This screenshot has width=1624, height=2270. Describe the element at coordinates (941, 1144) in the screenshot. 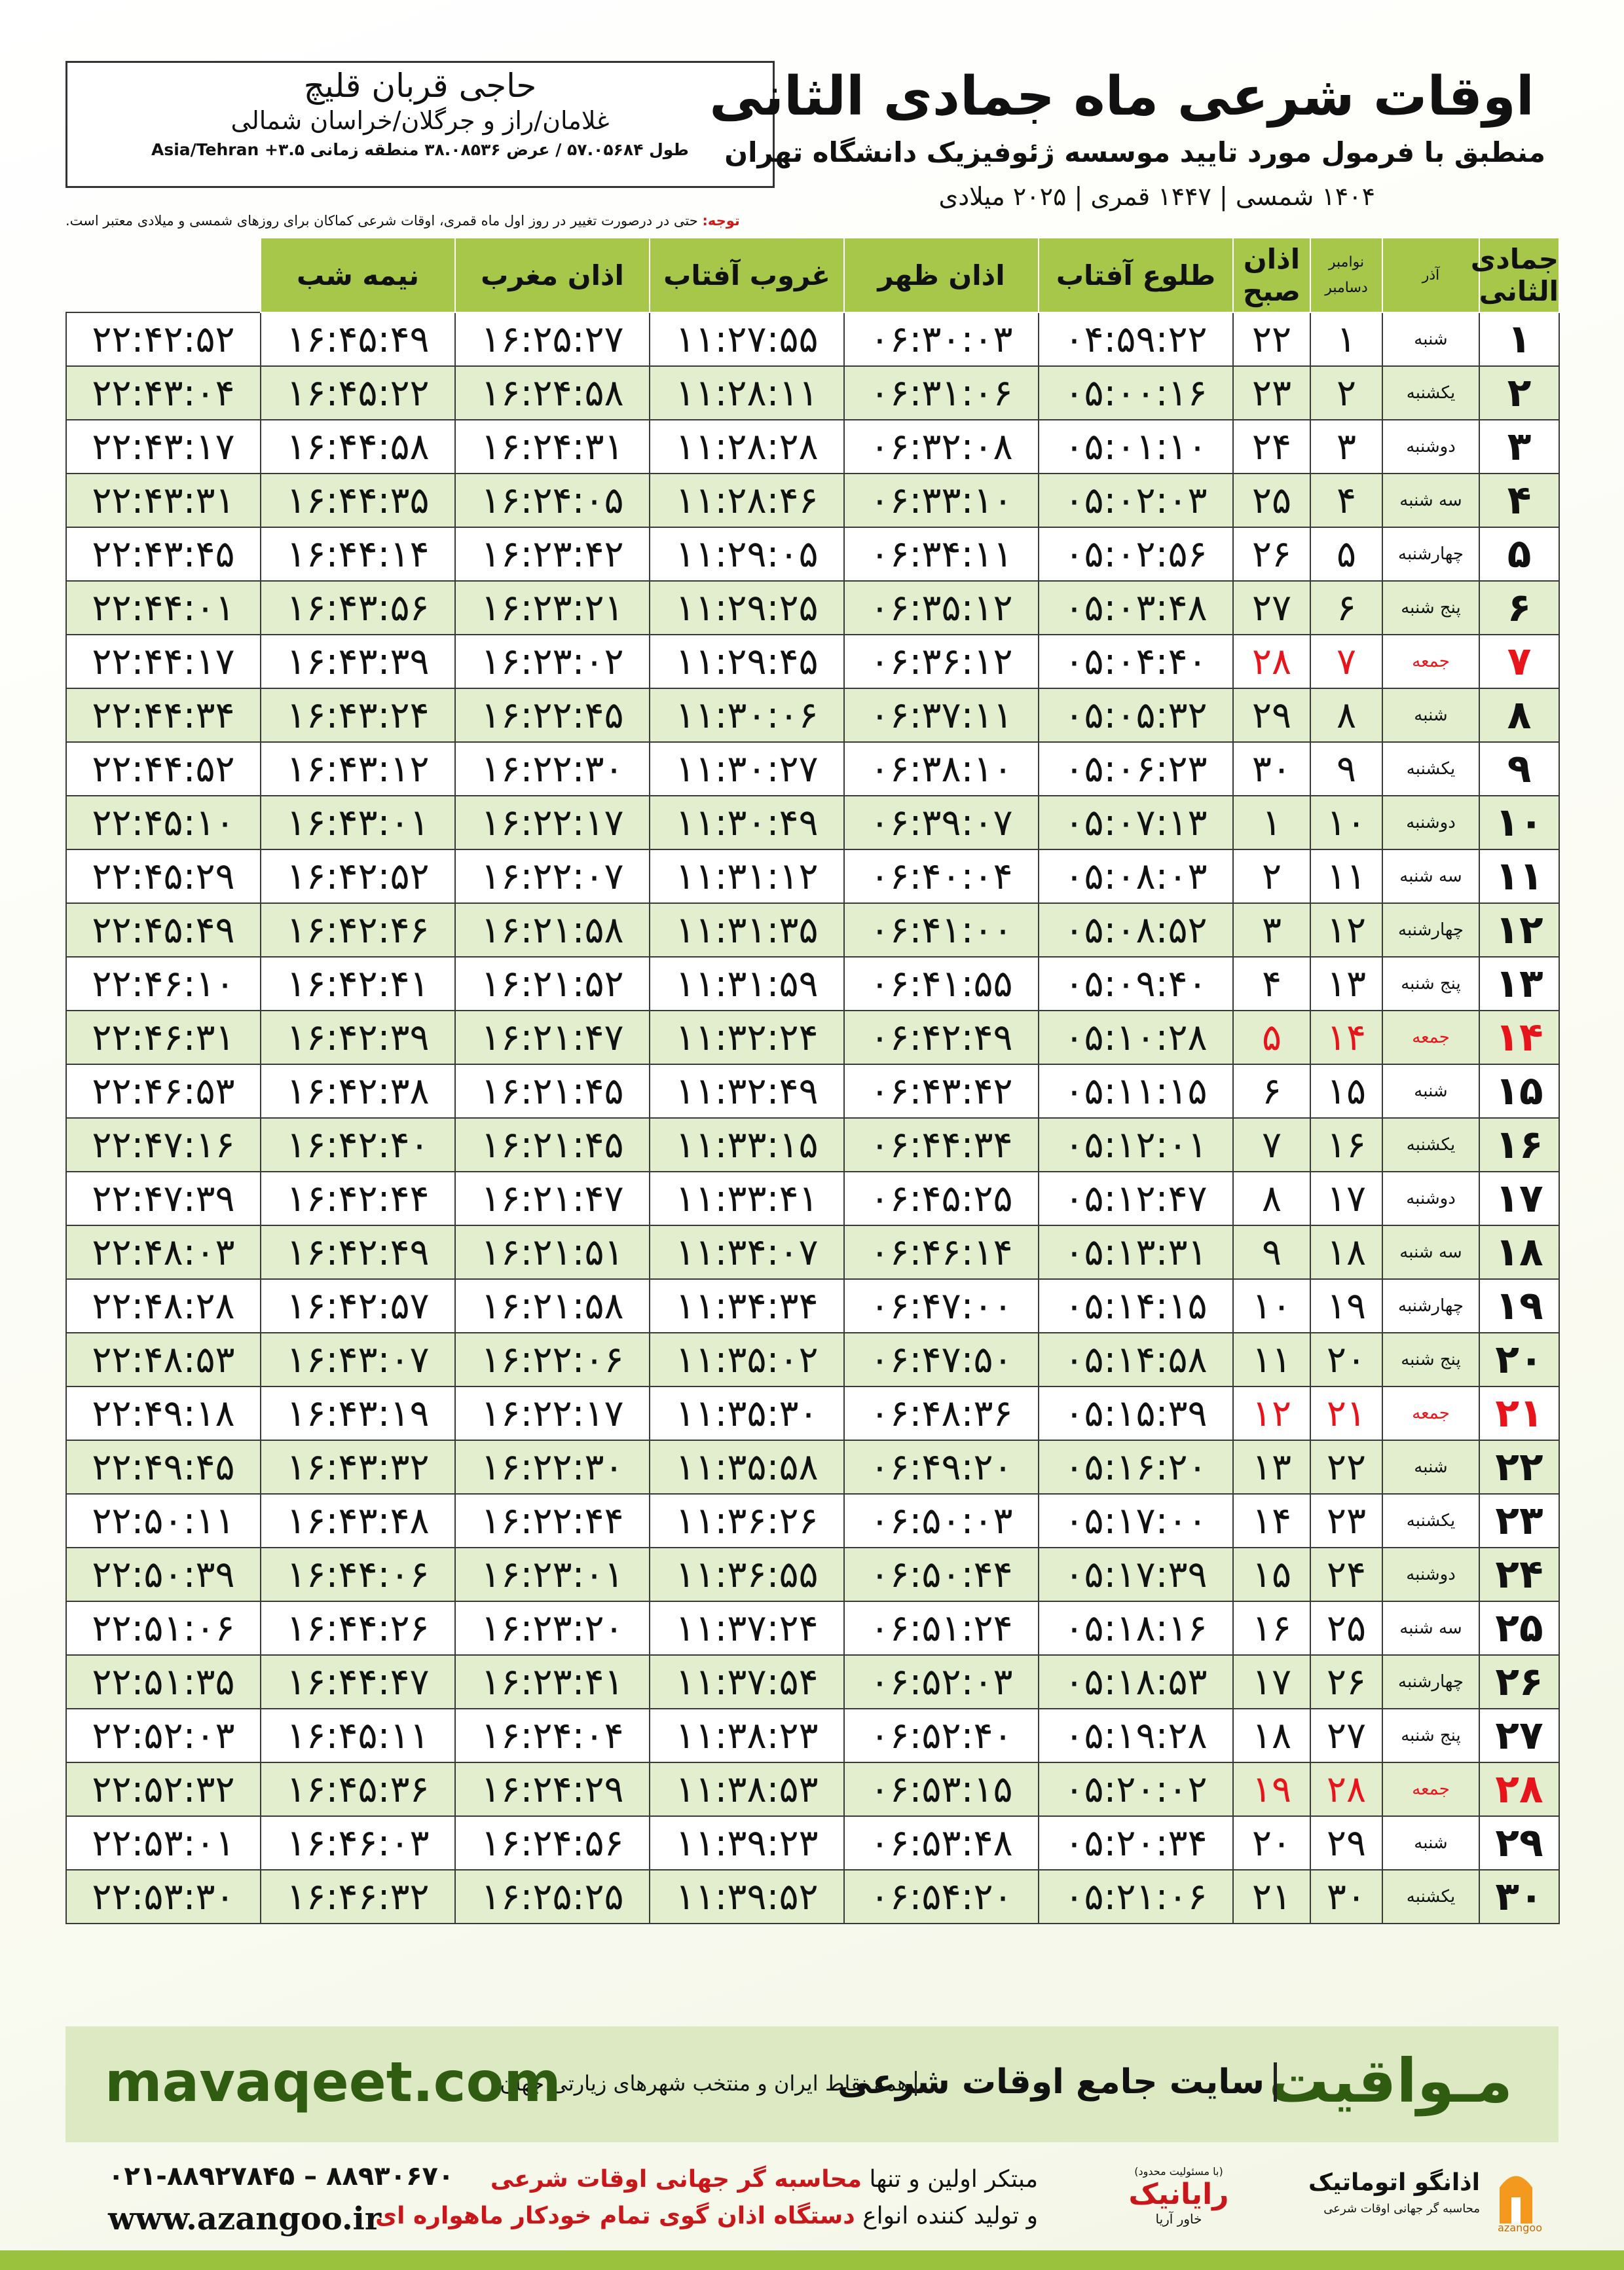

I see `table-cell: ۰۶:۴۴:۳۴` at that location.